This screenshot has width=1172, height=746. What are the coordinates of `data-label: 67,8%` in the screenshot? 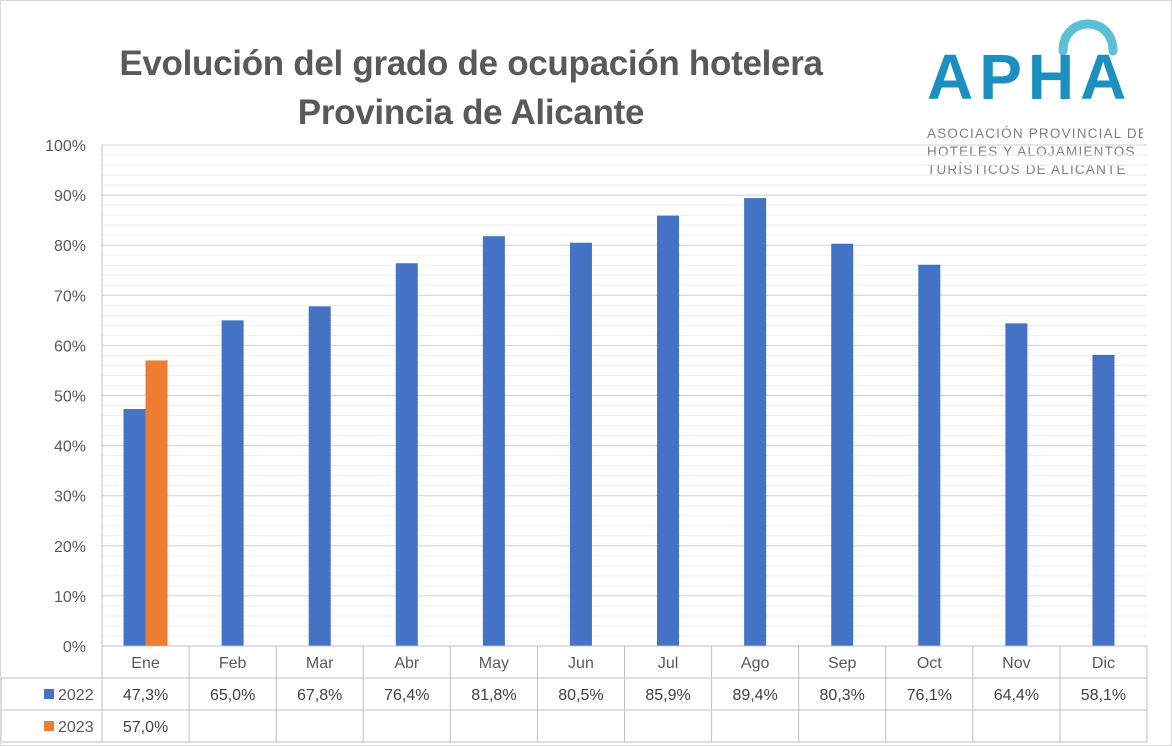 It's located at (319, 695).